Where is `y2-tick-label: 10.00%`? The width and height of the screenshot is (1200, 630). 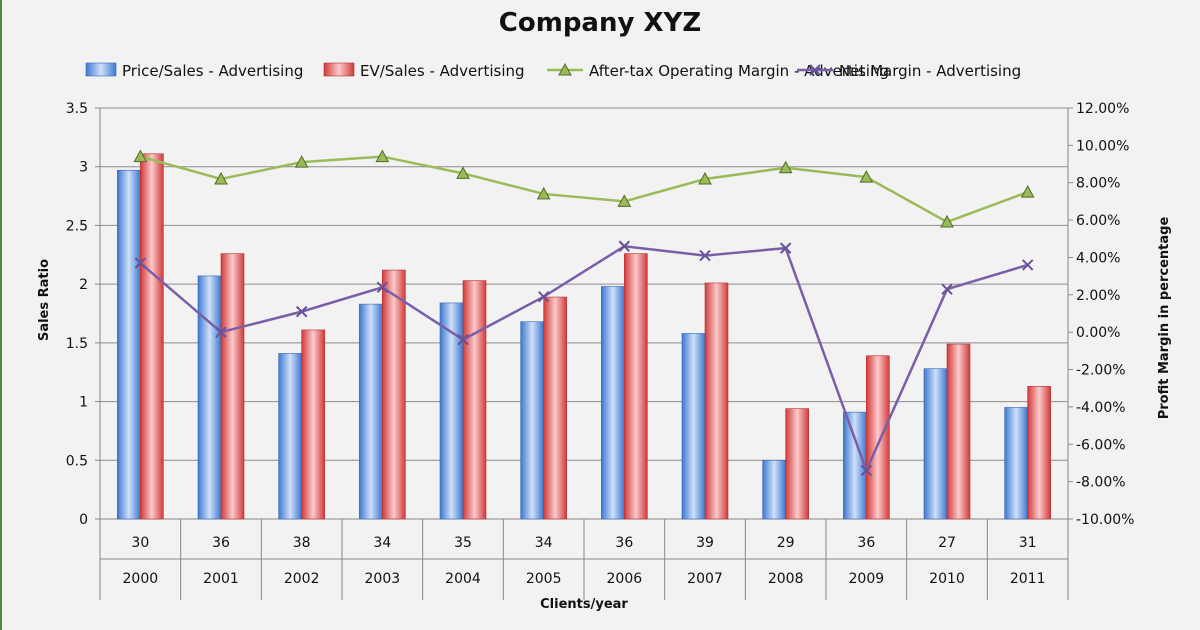 y2-tick-label: 10.00% is located at coordinates (1102, 146).